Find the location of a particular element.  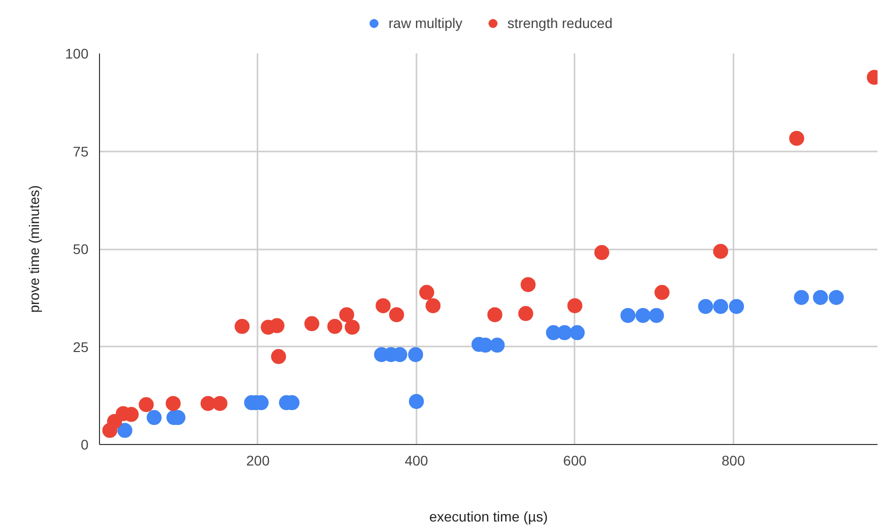

legend-label: strength reduced is located at coordinates (559, 22).